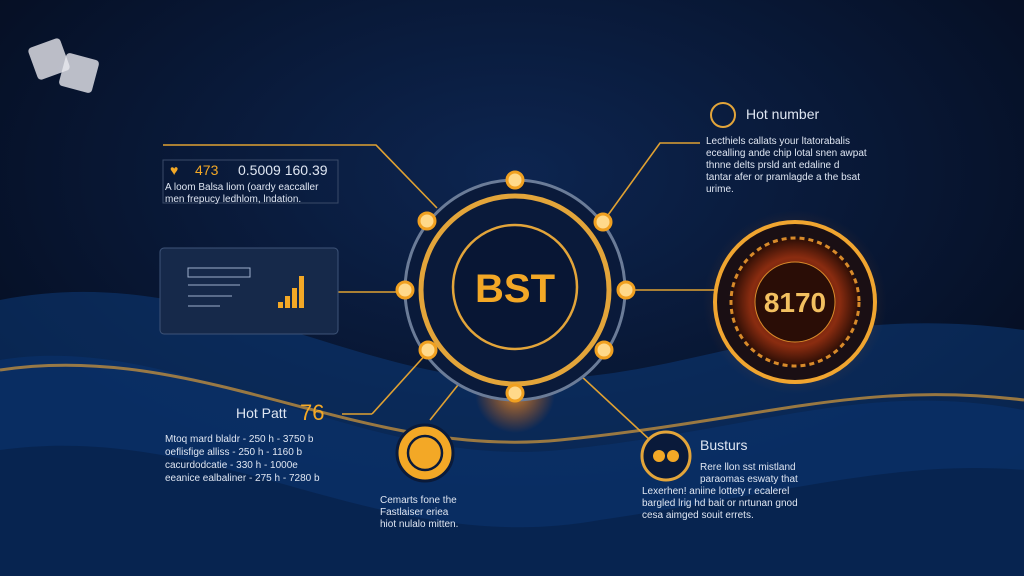 The width and height of the screenshot is (1024, 576). Describe the element at coordinates (174, 170) in the screenshot. I see `heart-icon: ♥` at that location.